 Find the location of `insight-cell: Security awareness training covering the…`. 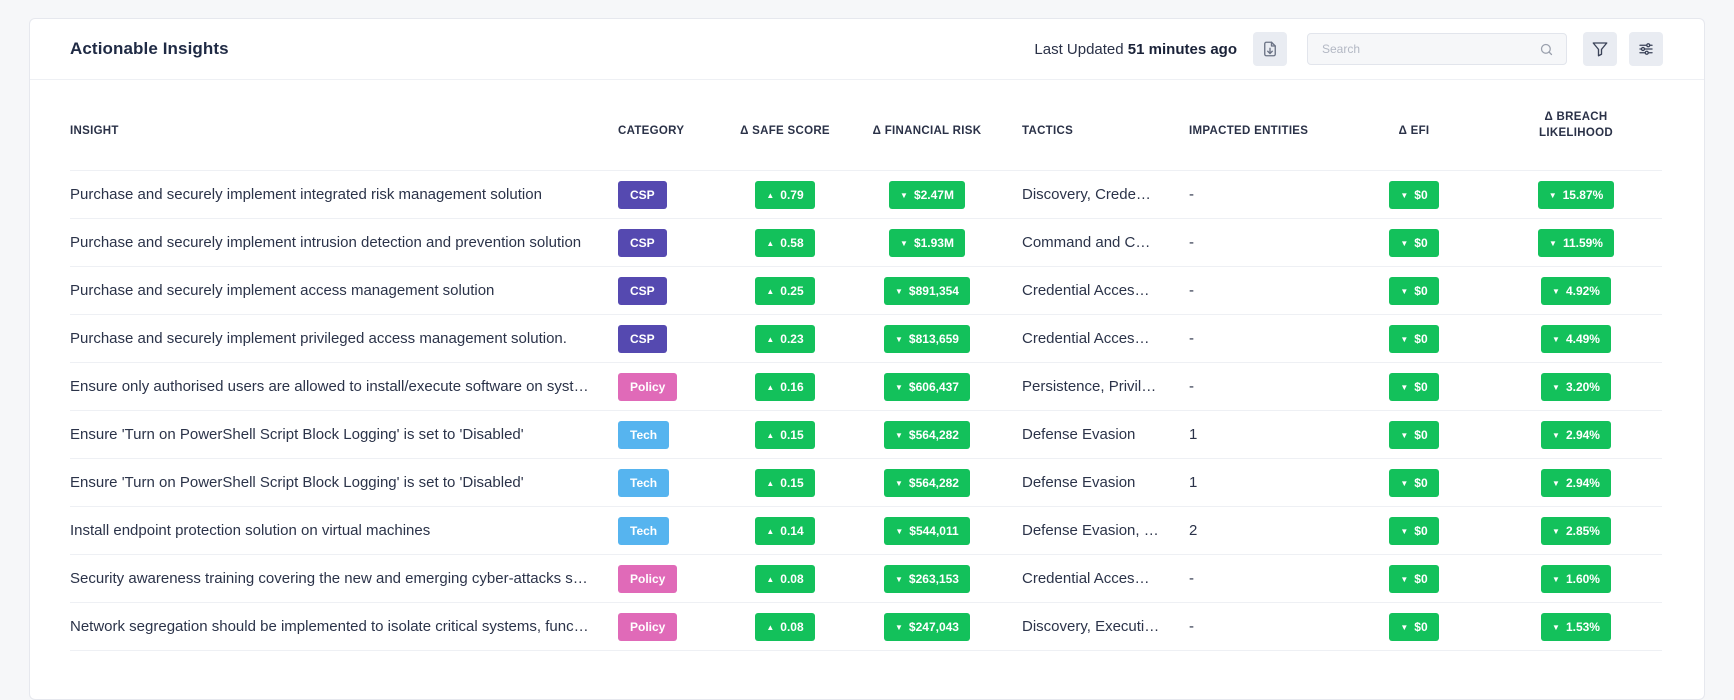

insight-cell: Security awareness training covering the… is located at coordinates (344, 578).